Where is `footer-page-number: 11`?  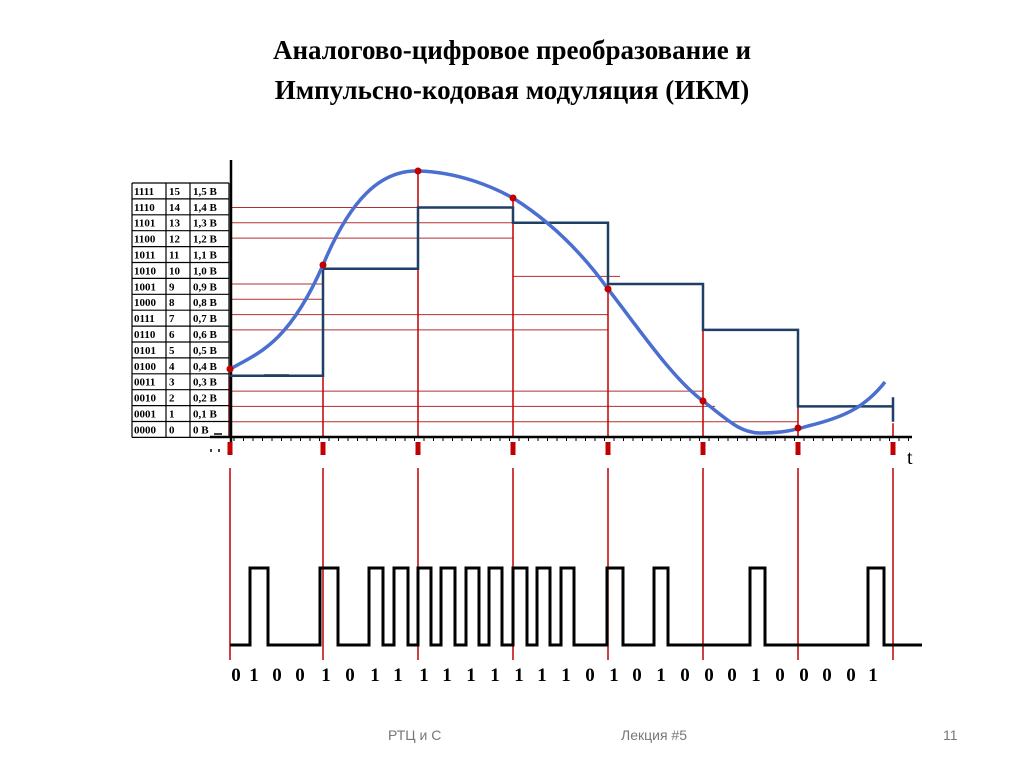
footer-page-number: 11 is located at coordinates (950, 735).